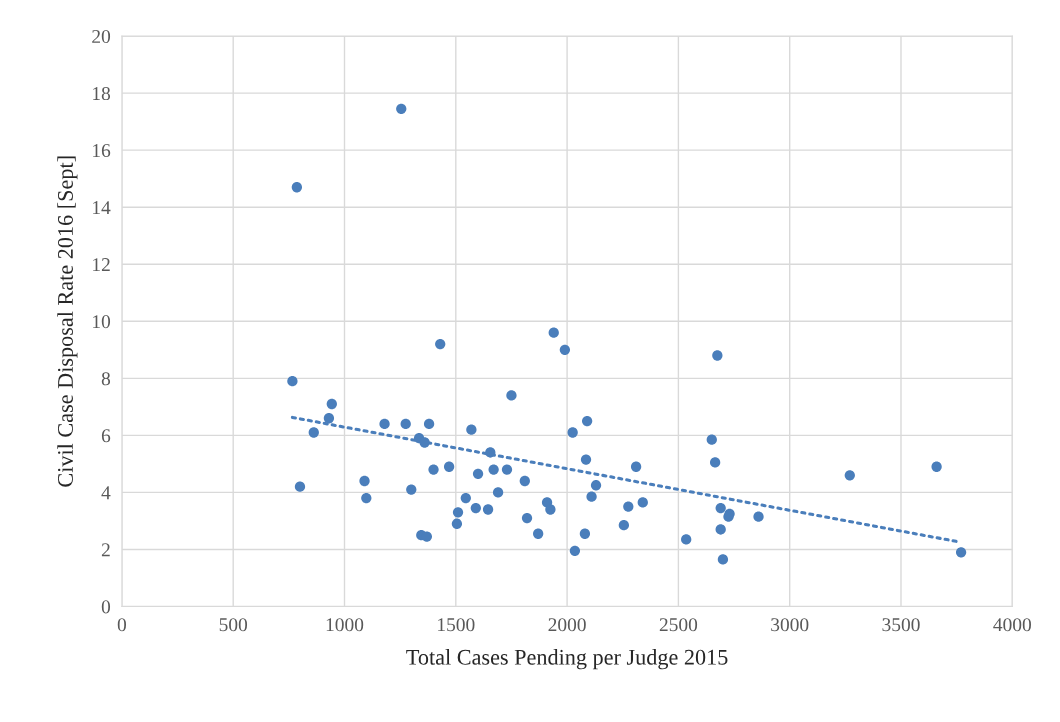  What do you see at coordinates (102, 207) in the screenshot?
I see `y-tick-label: 14` at bounding box center [102, 207].